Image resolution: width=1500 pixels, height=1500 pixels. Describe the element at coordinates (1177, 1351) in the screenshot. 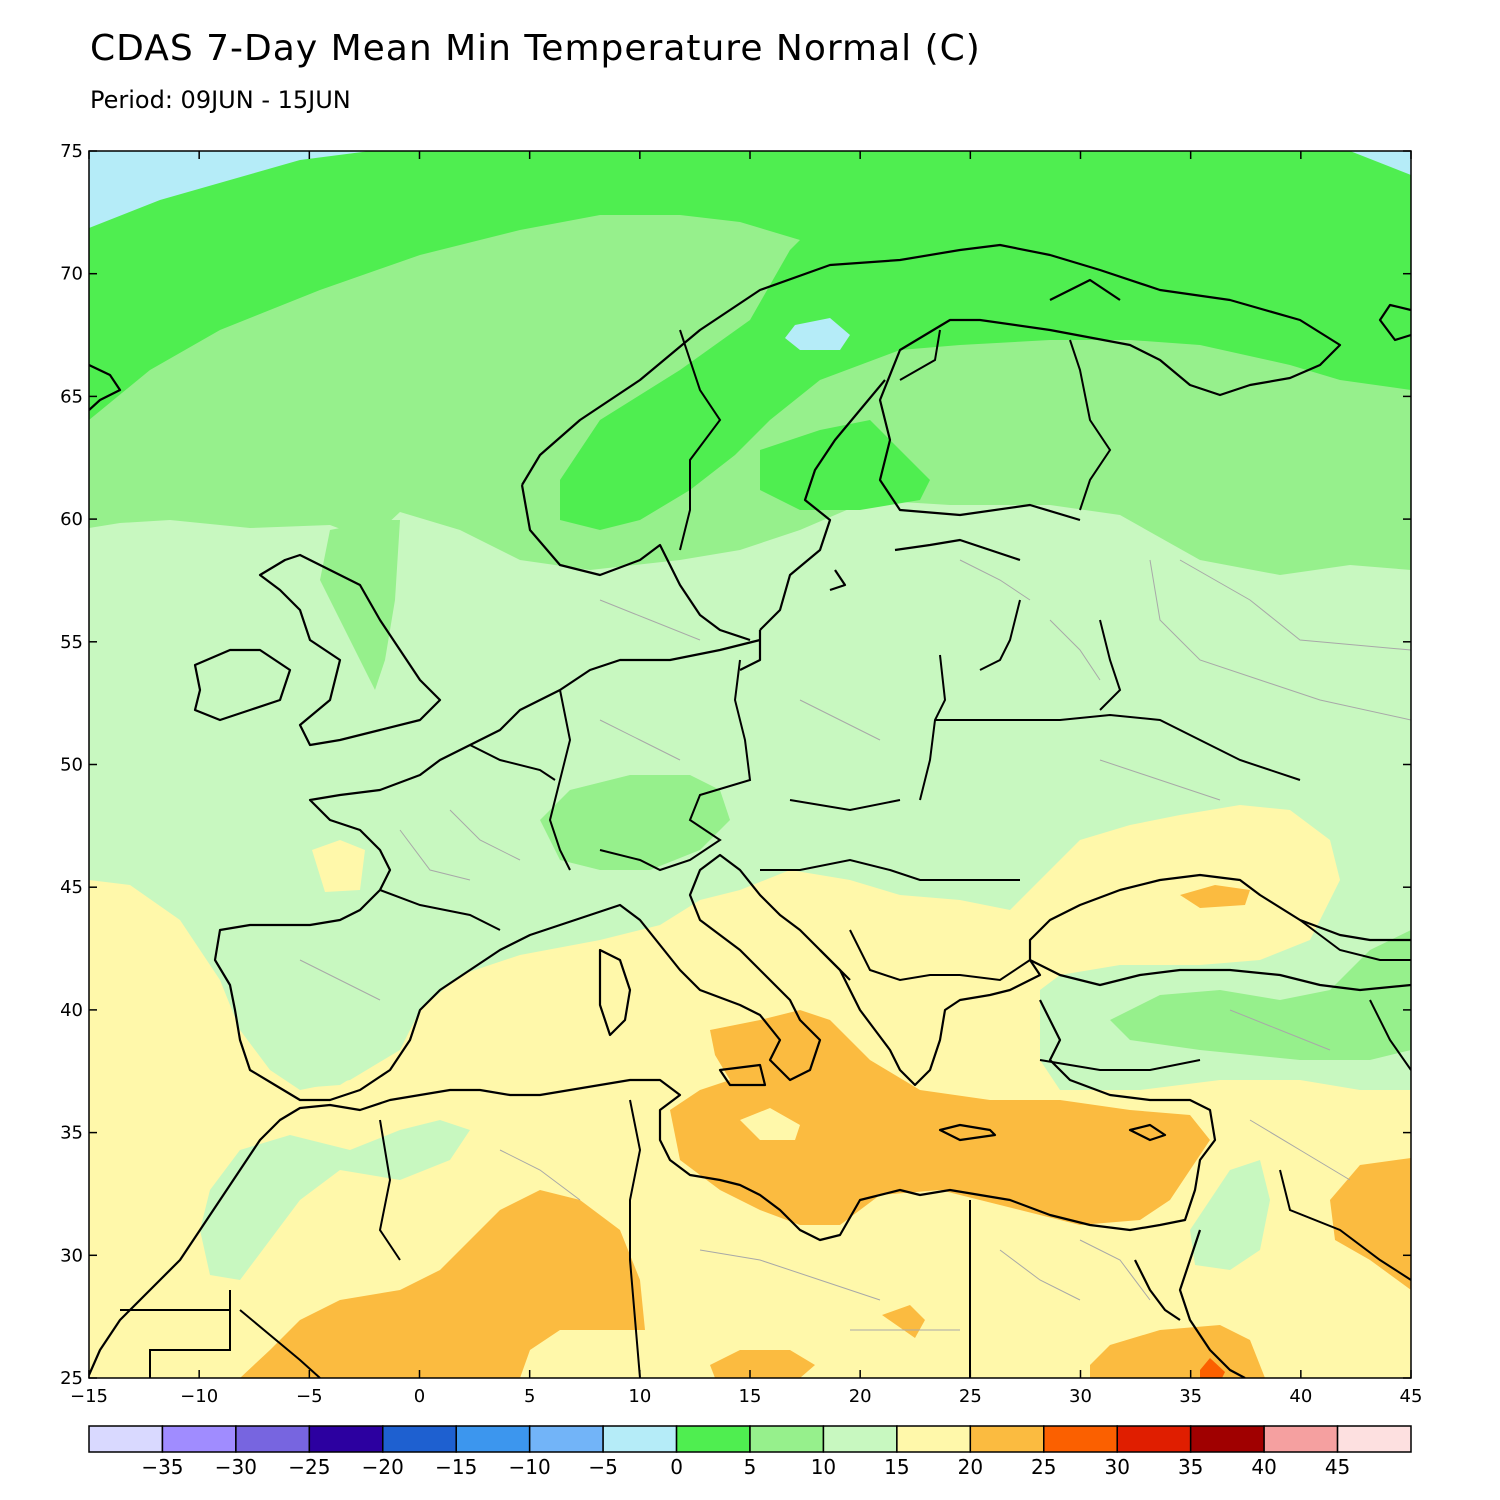

I see `temp-band-20-25-redsea` at that location.